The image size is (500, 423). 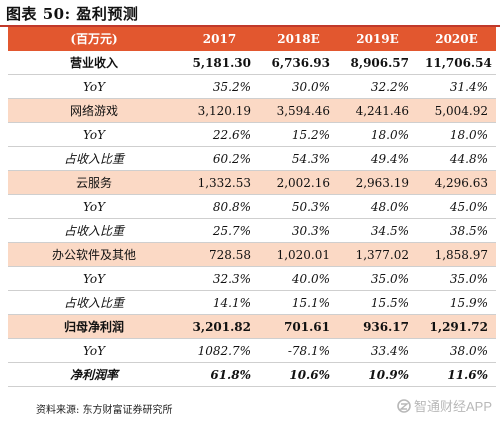 What do you see at coordinates (456, 206) in the screenshot?
I see `value-cell: 45.0%` at bounding box center [456, 206].